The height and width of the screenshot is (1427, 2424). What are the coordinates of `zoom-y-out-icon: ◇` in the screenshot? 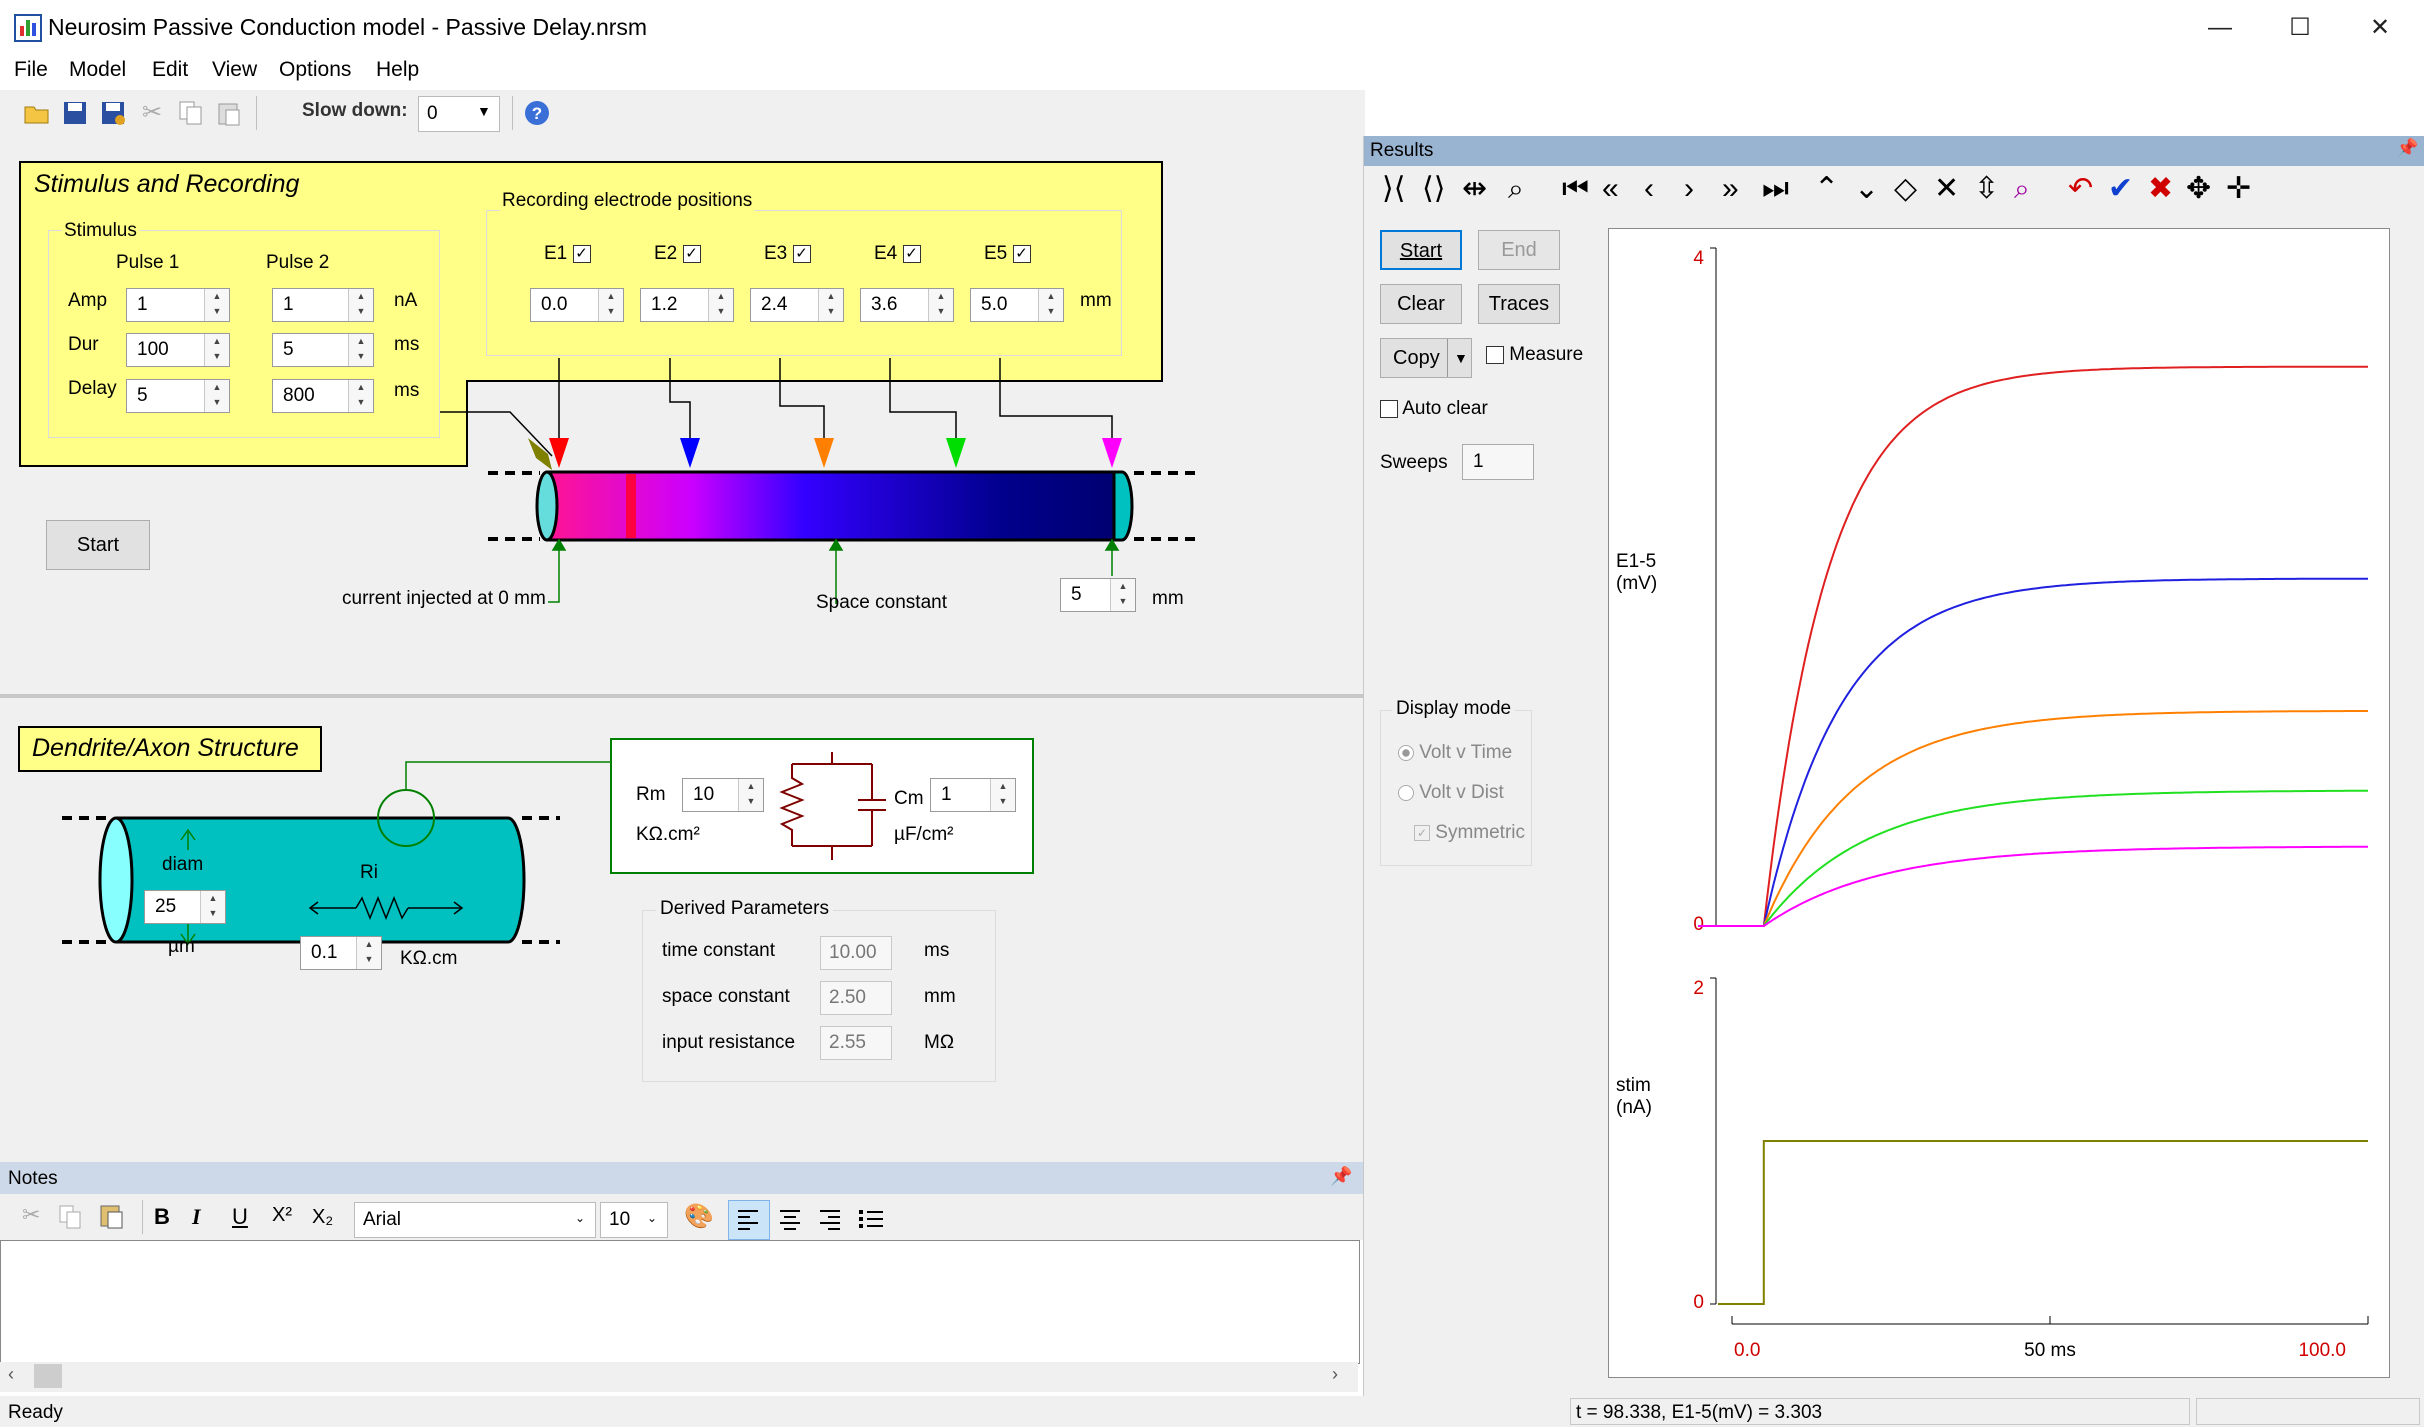 It's located at (1906, 188).